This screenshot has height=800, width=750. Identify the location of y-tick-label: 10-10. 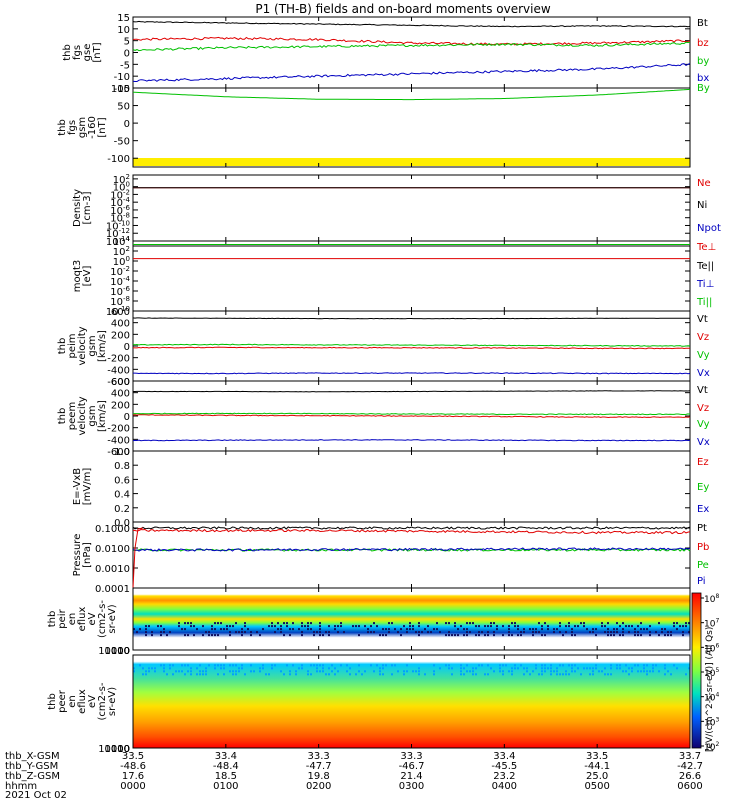
(118, 311).